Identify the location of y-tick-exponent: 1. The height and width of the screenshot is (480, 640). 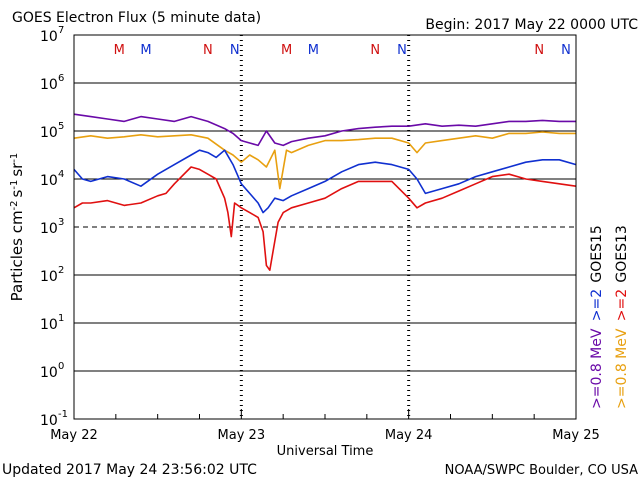
(61, 318).